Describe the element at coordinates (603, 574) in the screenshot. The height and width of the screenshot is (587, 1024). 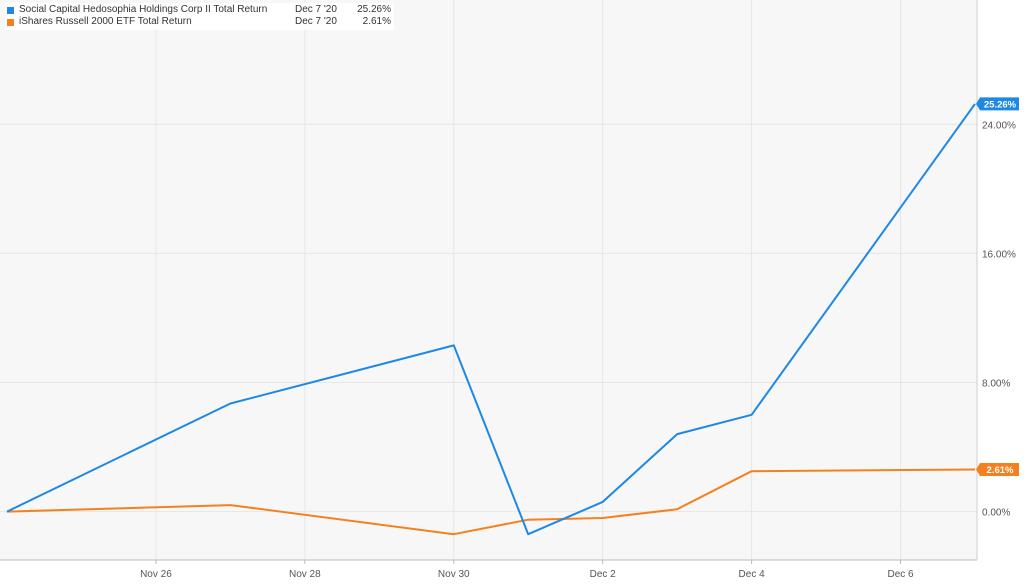
I see `x-tick-label: Dec 2` at that location.